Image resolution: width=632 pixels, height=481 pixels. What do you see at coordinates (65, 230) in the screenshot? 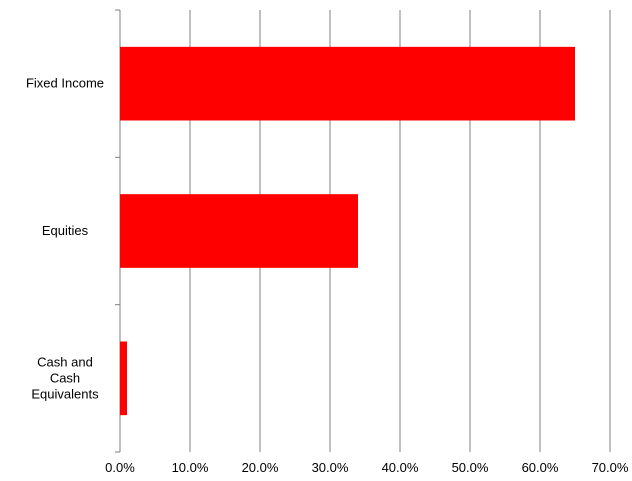
I see `category-label-1: Equities` at bounding box center [65, 230].